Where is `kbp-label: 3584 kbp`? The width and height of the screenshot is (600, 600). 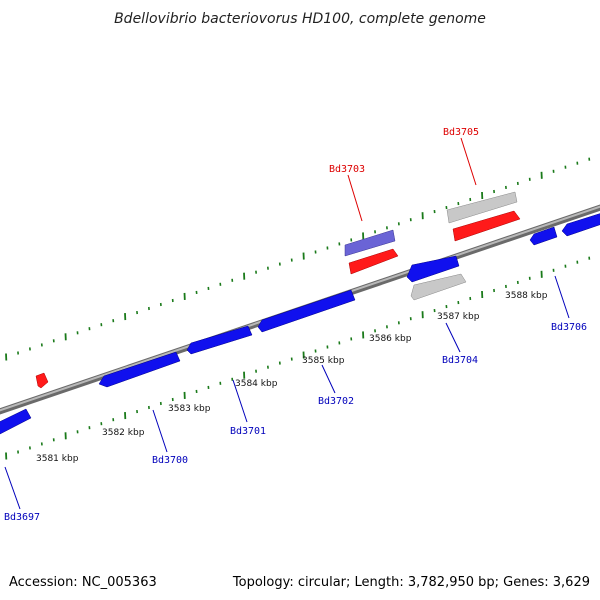
kbp-label: 3584 kbp is located at coordinates (256, 384).